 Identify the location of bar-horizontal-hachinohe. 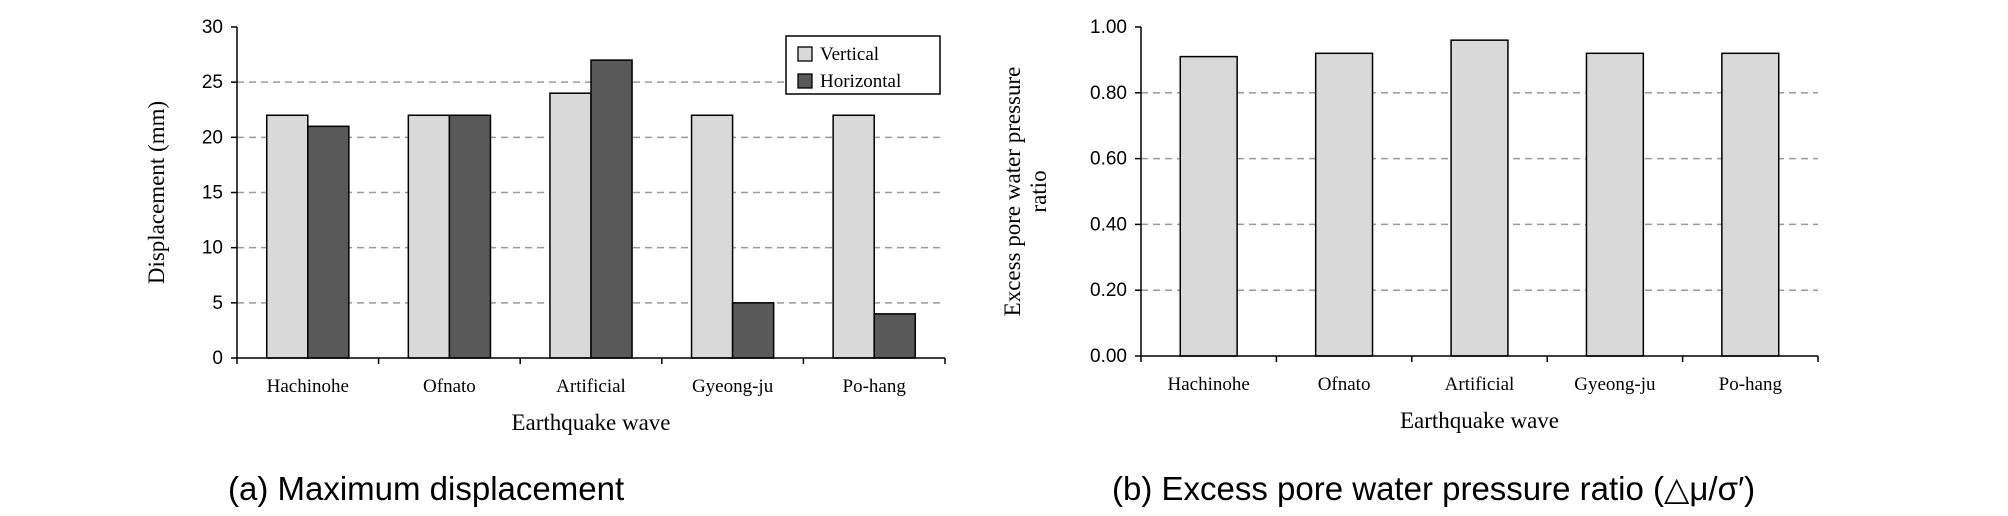
(328, 242).